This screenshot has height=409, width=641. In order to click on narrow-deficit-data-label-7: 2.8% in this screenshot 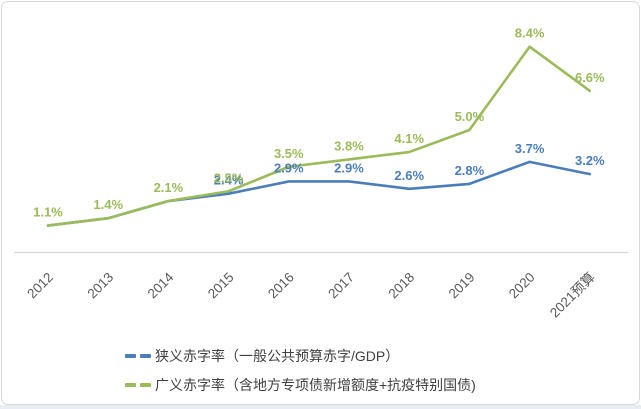, I will do `click(470, 170)`.